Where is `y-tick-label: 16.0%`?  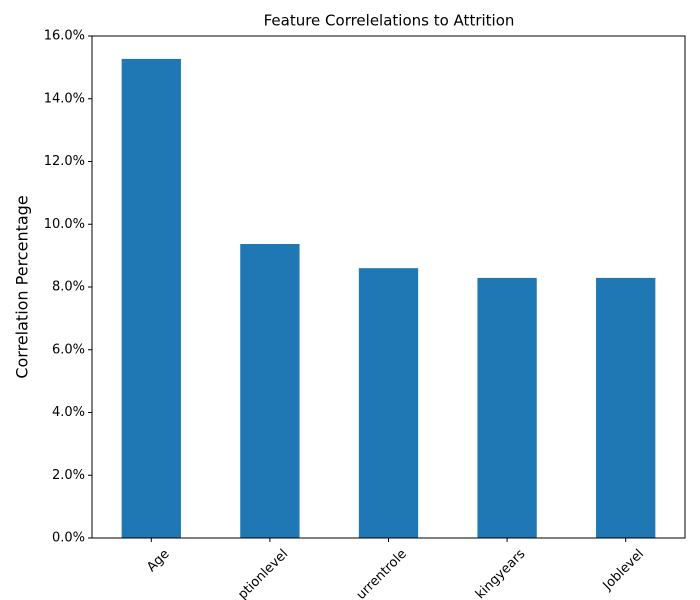
y-tick-label: 16.0% is located at coordinates (64, 36).